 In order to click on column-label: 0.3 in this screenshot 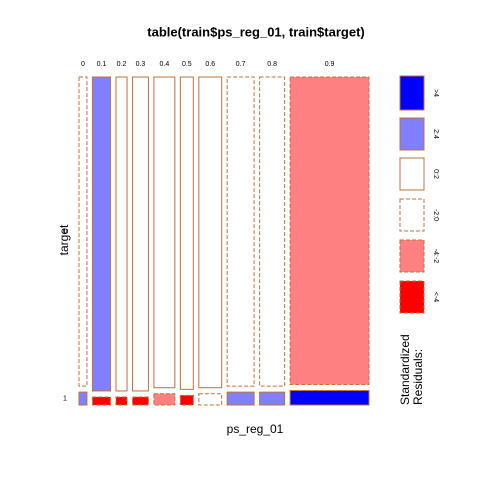, I will do `click(141, 64)`.